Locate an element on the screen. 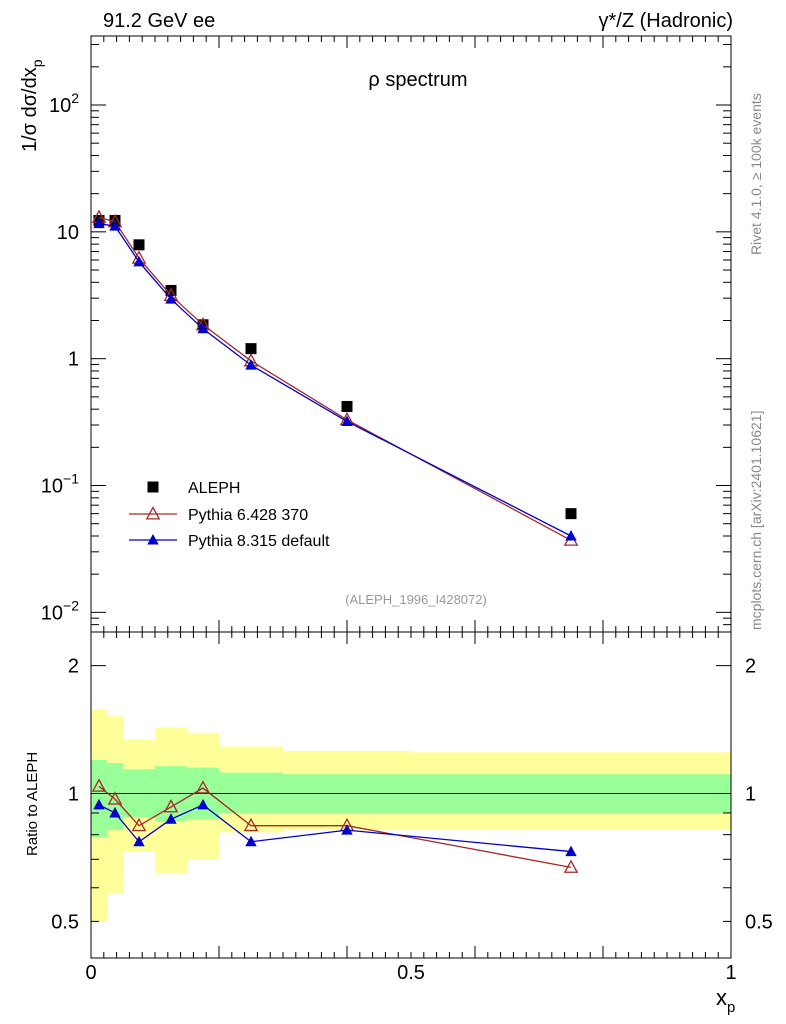 This screenshot has height=1024, width=786. header-energy-label: 91.2 GeV ee is located at coordinates (159, 21).